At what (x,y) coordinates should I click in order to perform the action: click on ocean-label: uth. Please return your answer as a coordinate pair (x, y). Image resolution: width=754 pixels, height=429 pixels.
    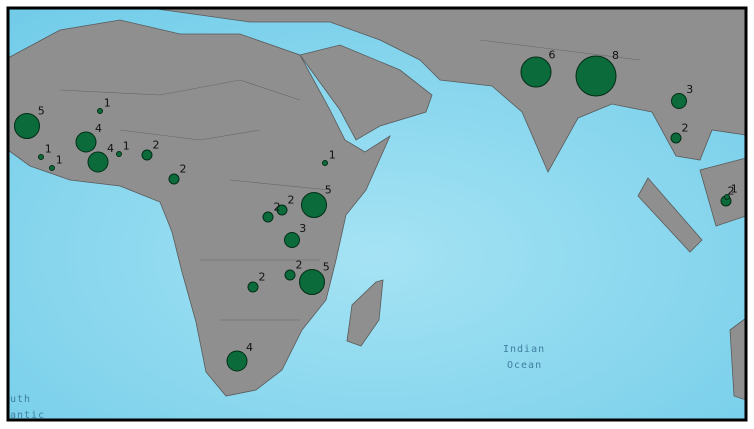
    Looking at the image, I should click on (20, 399).